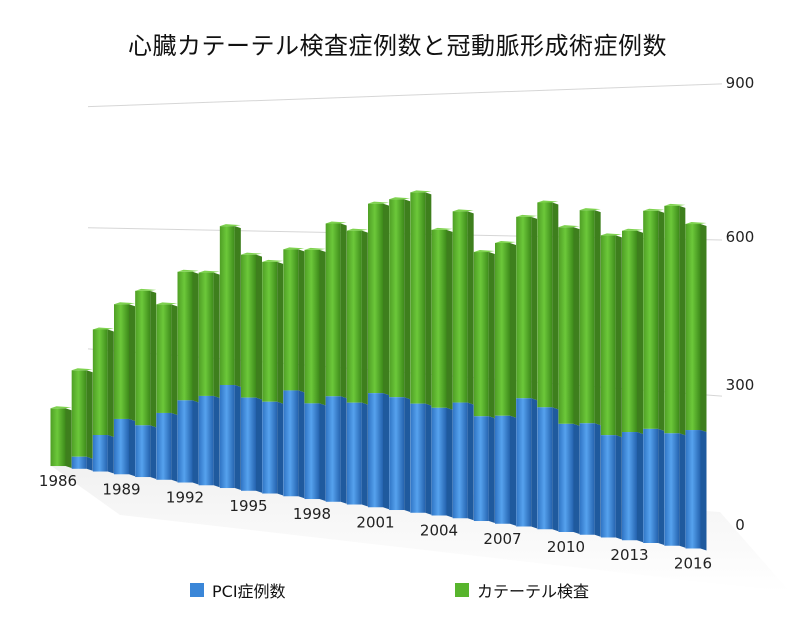 The image size is (795, 634). What do you see at coordinates (336, 222) in the screenshot?
I see `bar-catheter-top-1999` at bounding box center [336, 222].